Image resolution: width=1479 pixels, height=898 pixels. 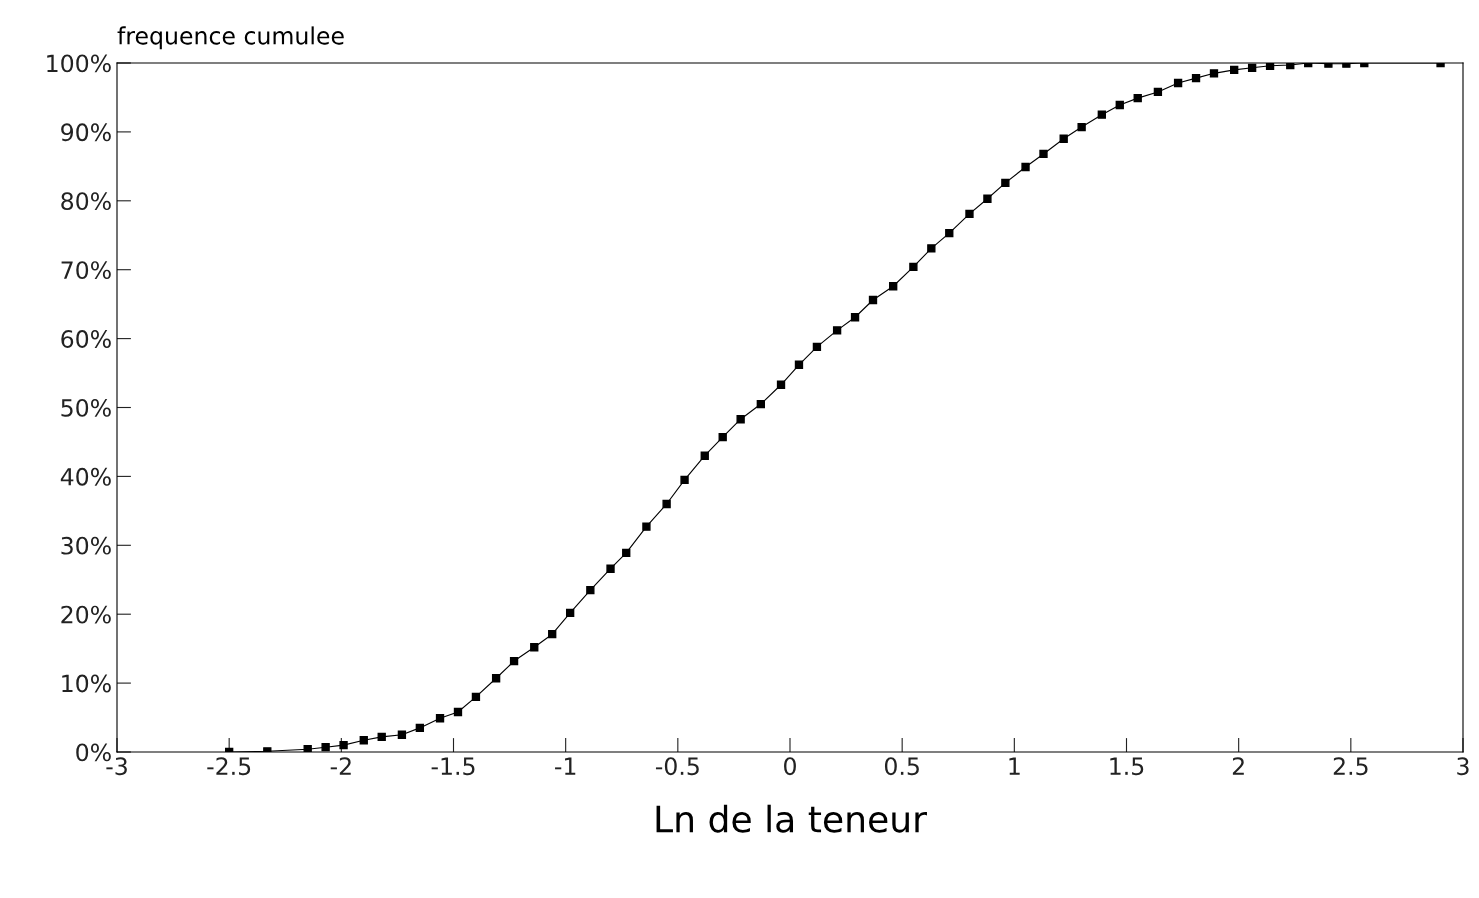 What do you see at coordinates (340, 766) in the screenshot?
I see `x-tick-label: -2` at bounding box center [340, 766].